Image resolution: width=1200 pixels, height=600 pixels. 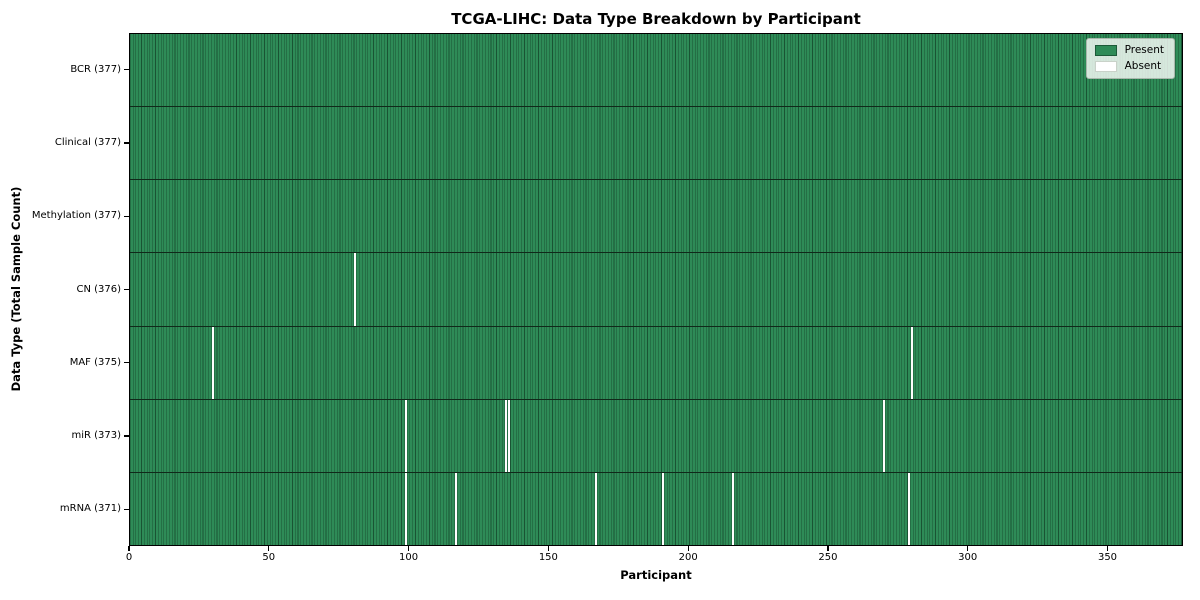 I want to click on heatmap-row-Clinical, so click(x=656, y=144).